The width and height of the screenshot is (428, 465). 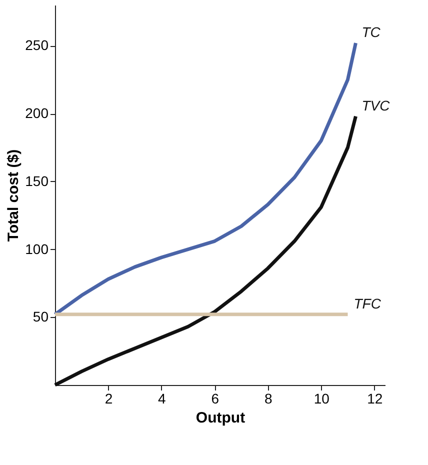 What do you see at coordinates (13, 195) in the screenshot?
I see `y-axis-title: Total cost ($)` at bounding box center [13, 195].